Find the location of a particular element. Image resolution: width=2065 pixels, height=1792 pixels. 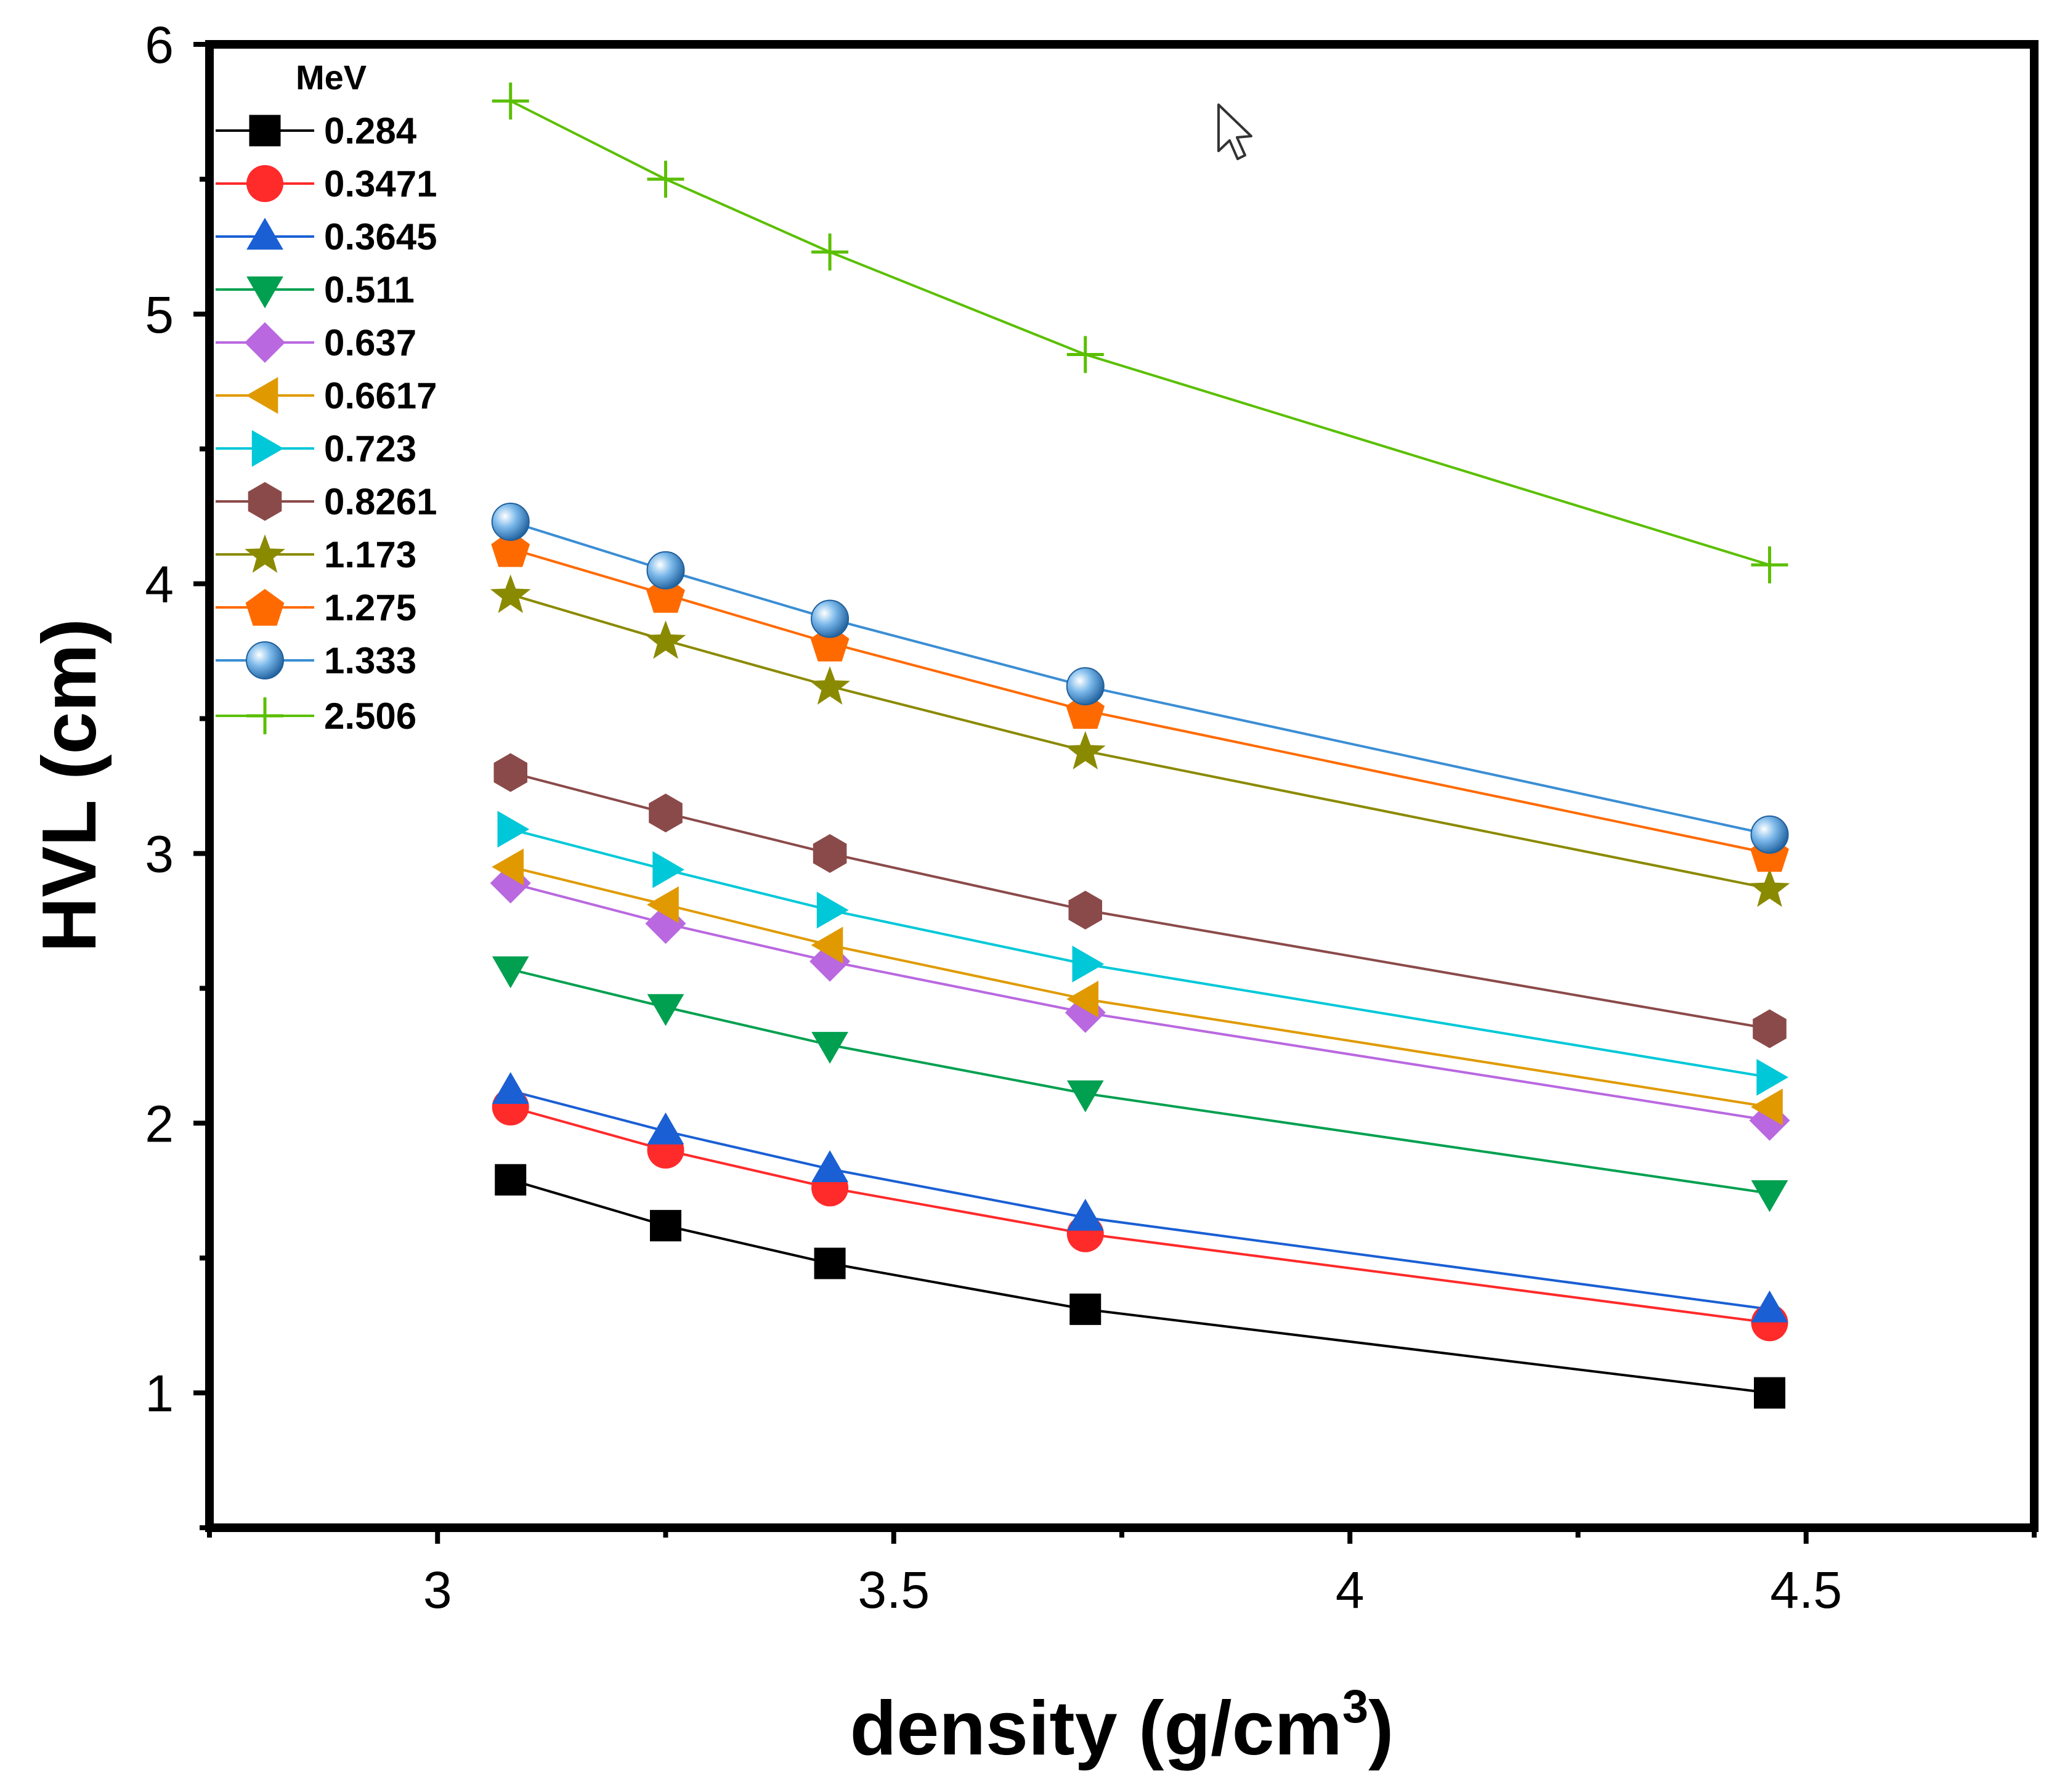

y-tick-label: 3 is located at coordinates (159, 854).